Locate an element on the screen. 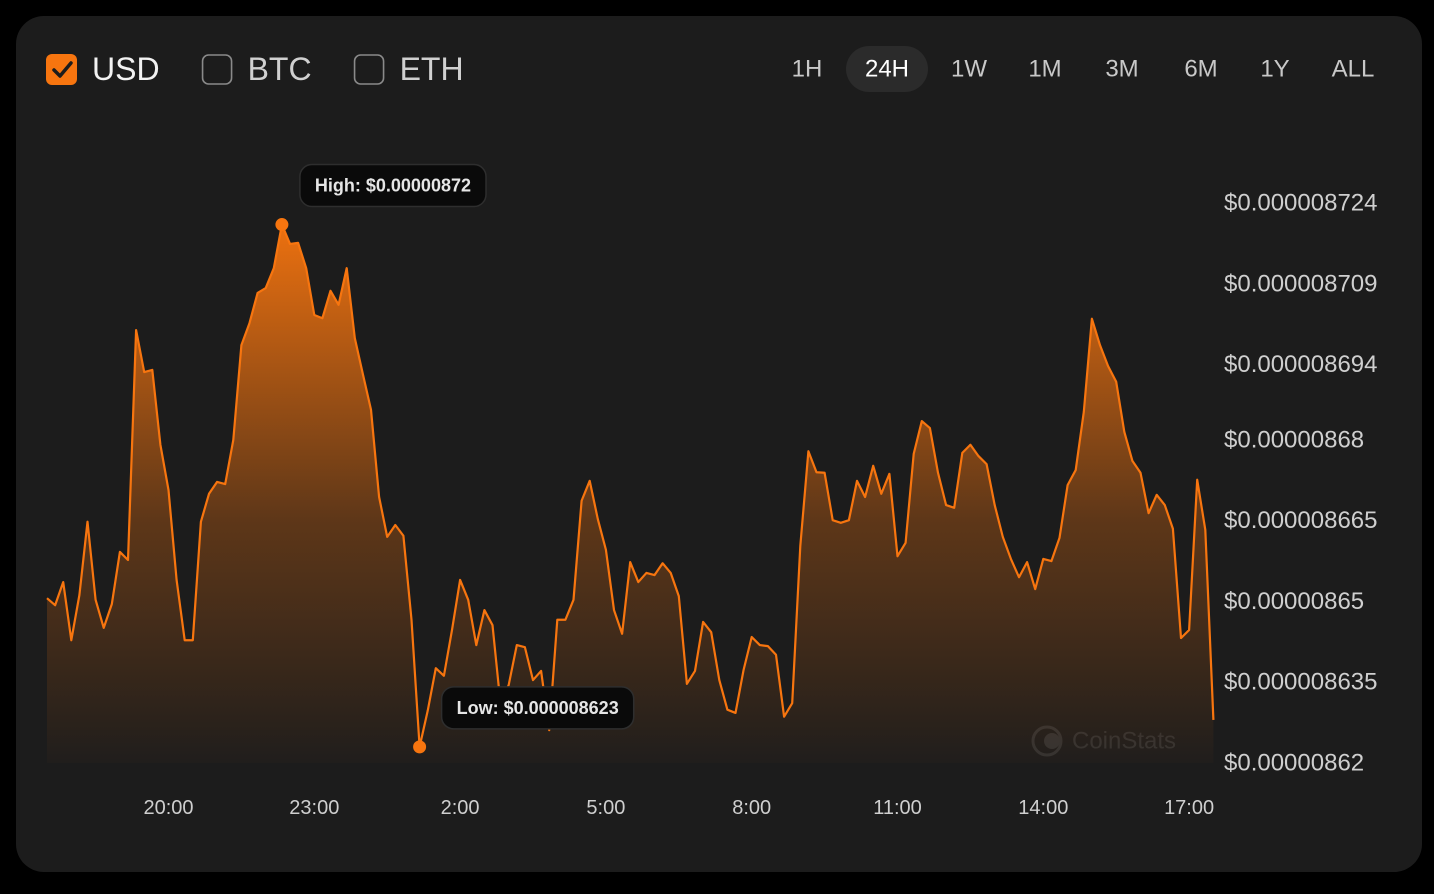  range-label: 1Y is located at coordinates (1274, 69).